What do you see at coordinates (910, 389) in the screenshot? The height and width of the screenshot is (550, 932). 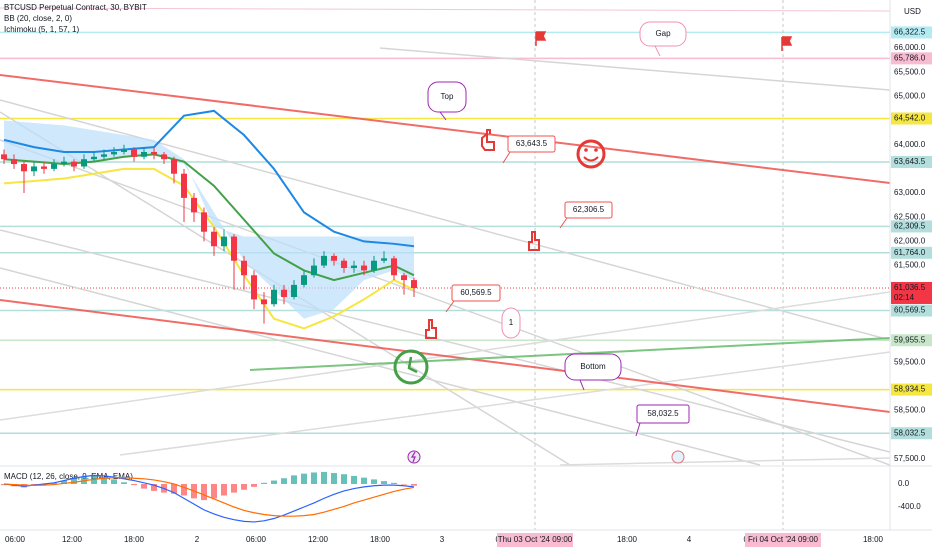 I see `price-level-label: 58,934.5` at bounding box center [910, 389].